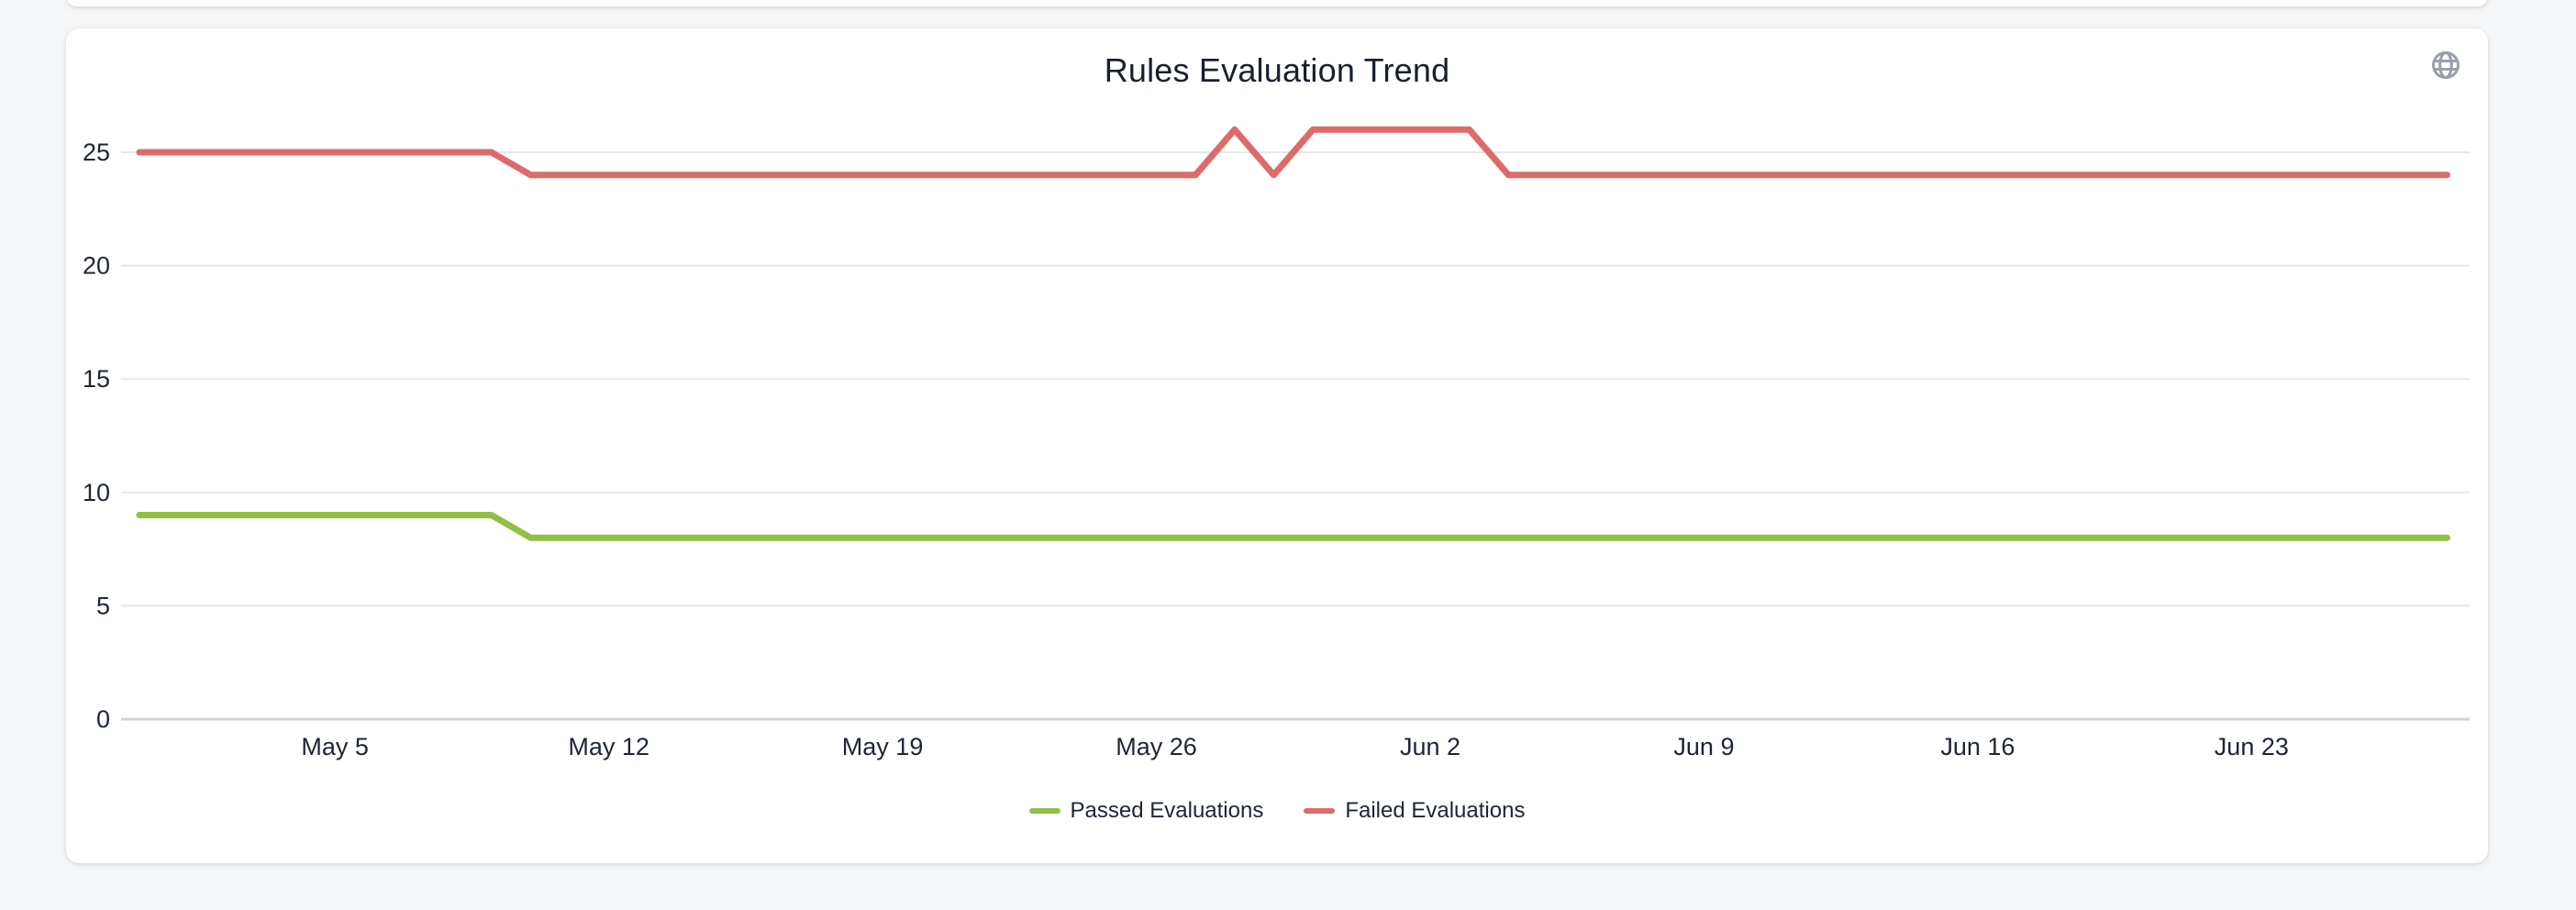  I want to click on y-tick-label: 15, so click(96, 379).